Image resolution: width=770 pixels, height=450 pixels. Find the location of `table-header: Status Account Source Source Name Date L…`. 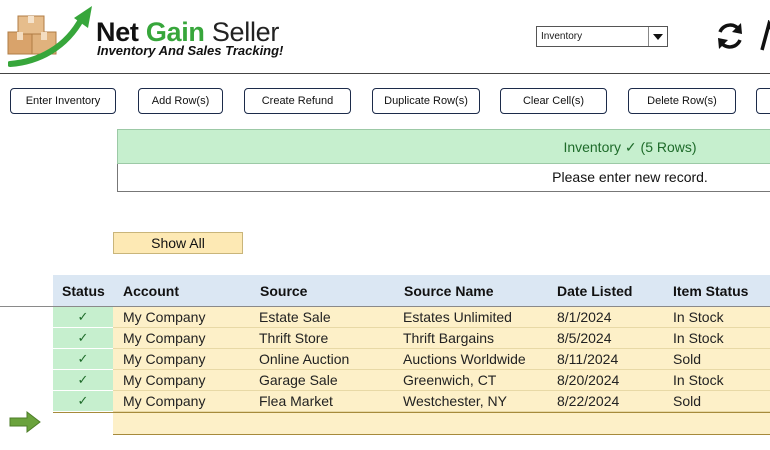

table-header: Status Account Source Source Name Date L… is located at coordinates (411, 291).